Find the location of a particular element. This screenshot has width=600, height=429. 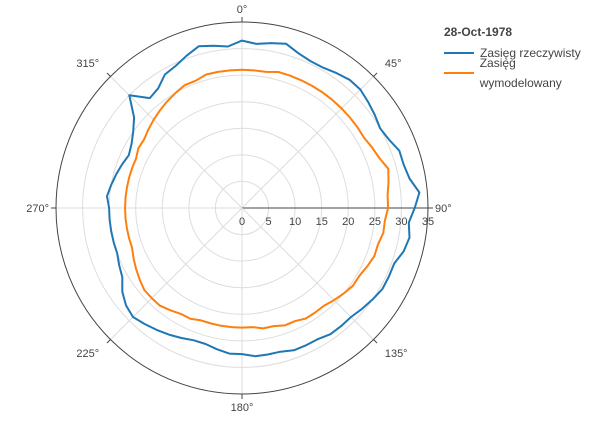

legend-swatch-modeled is located at coordinates (459, 73).